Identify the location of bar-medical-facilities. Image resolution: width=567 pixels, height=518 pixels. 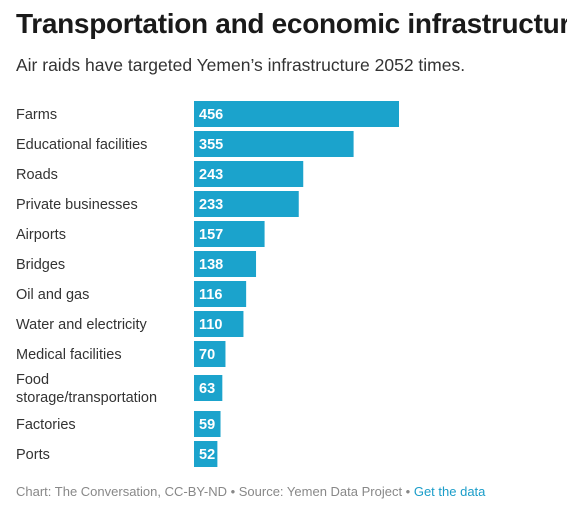
(210, 354).